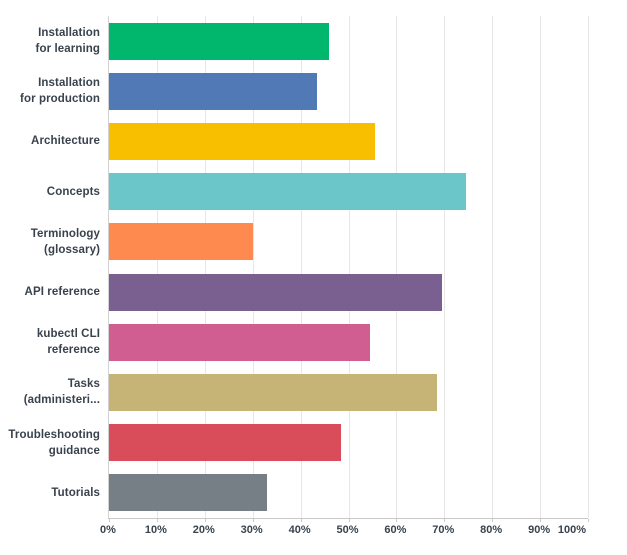 This screenshot has width=627, height=555. What do you see at coordinates (251, 530) in the screenshot?
I see `x-tick-label: 30%` at bounding box center [251, 530].